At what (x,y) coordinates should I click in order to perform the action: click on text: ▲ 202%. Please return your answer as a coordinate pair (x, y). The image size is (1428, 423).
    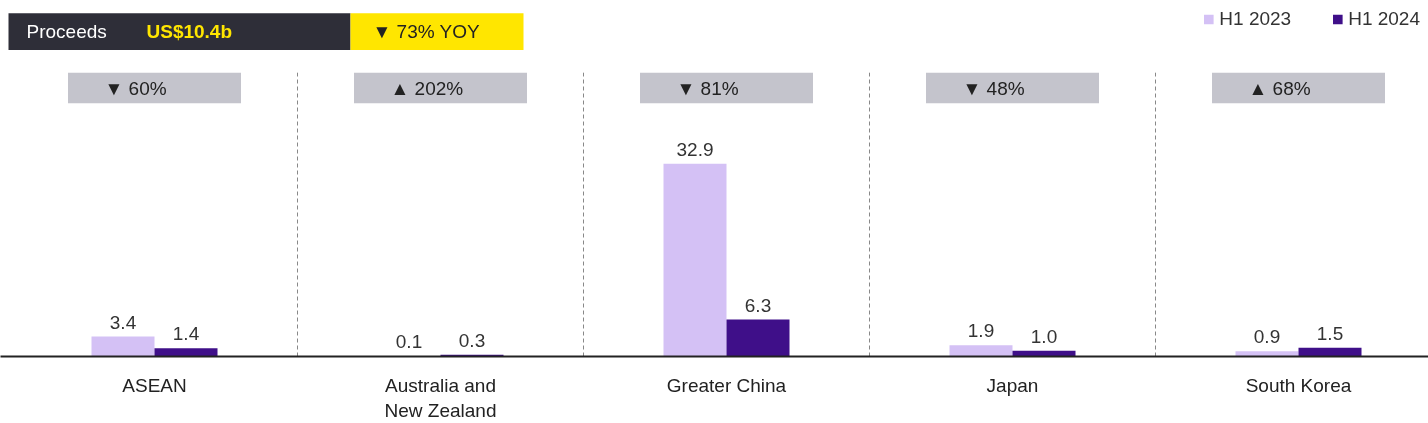
    Looking at the image, I should click on (427, 88).